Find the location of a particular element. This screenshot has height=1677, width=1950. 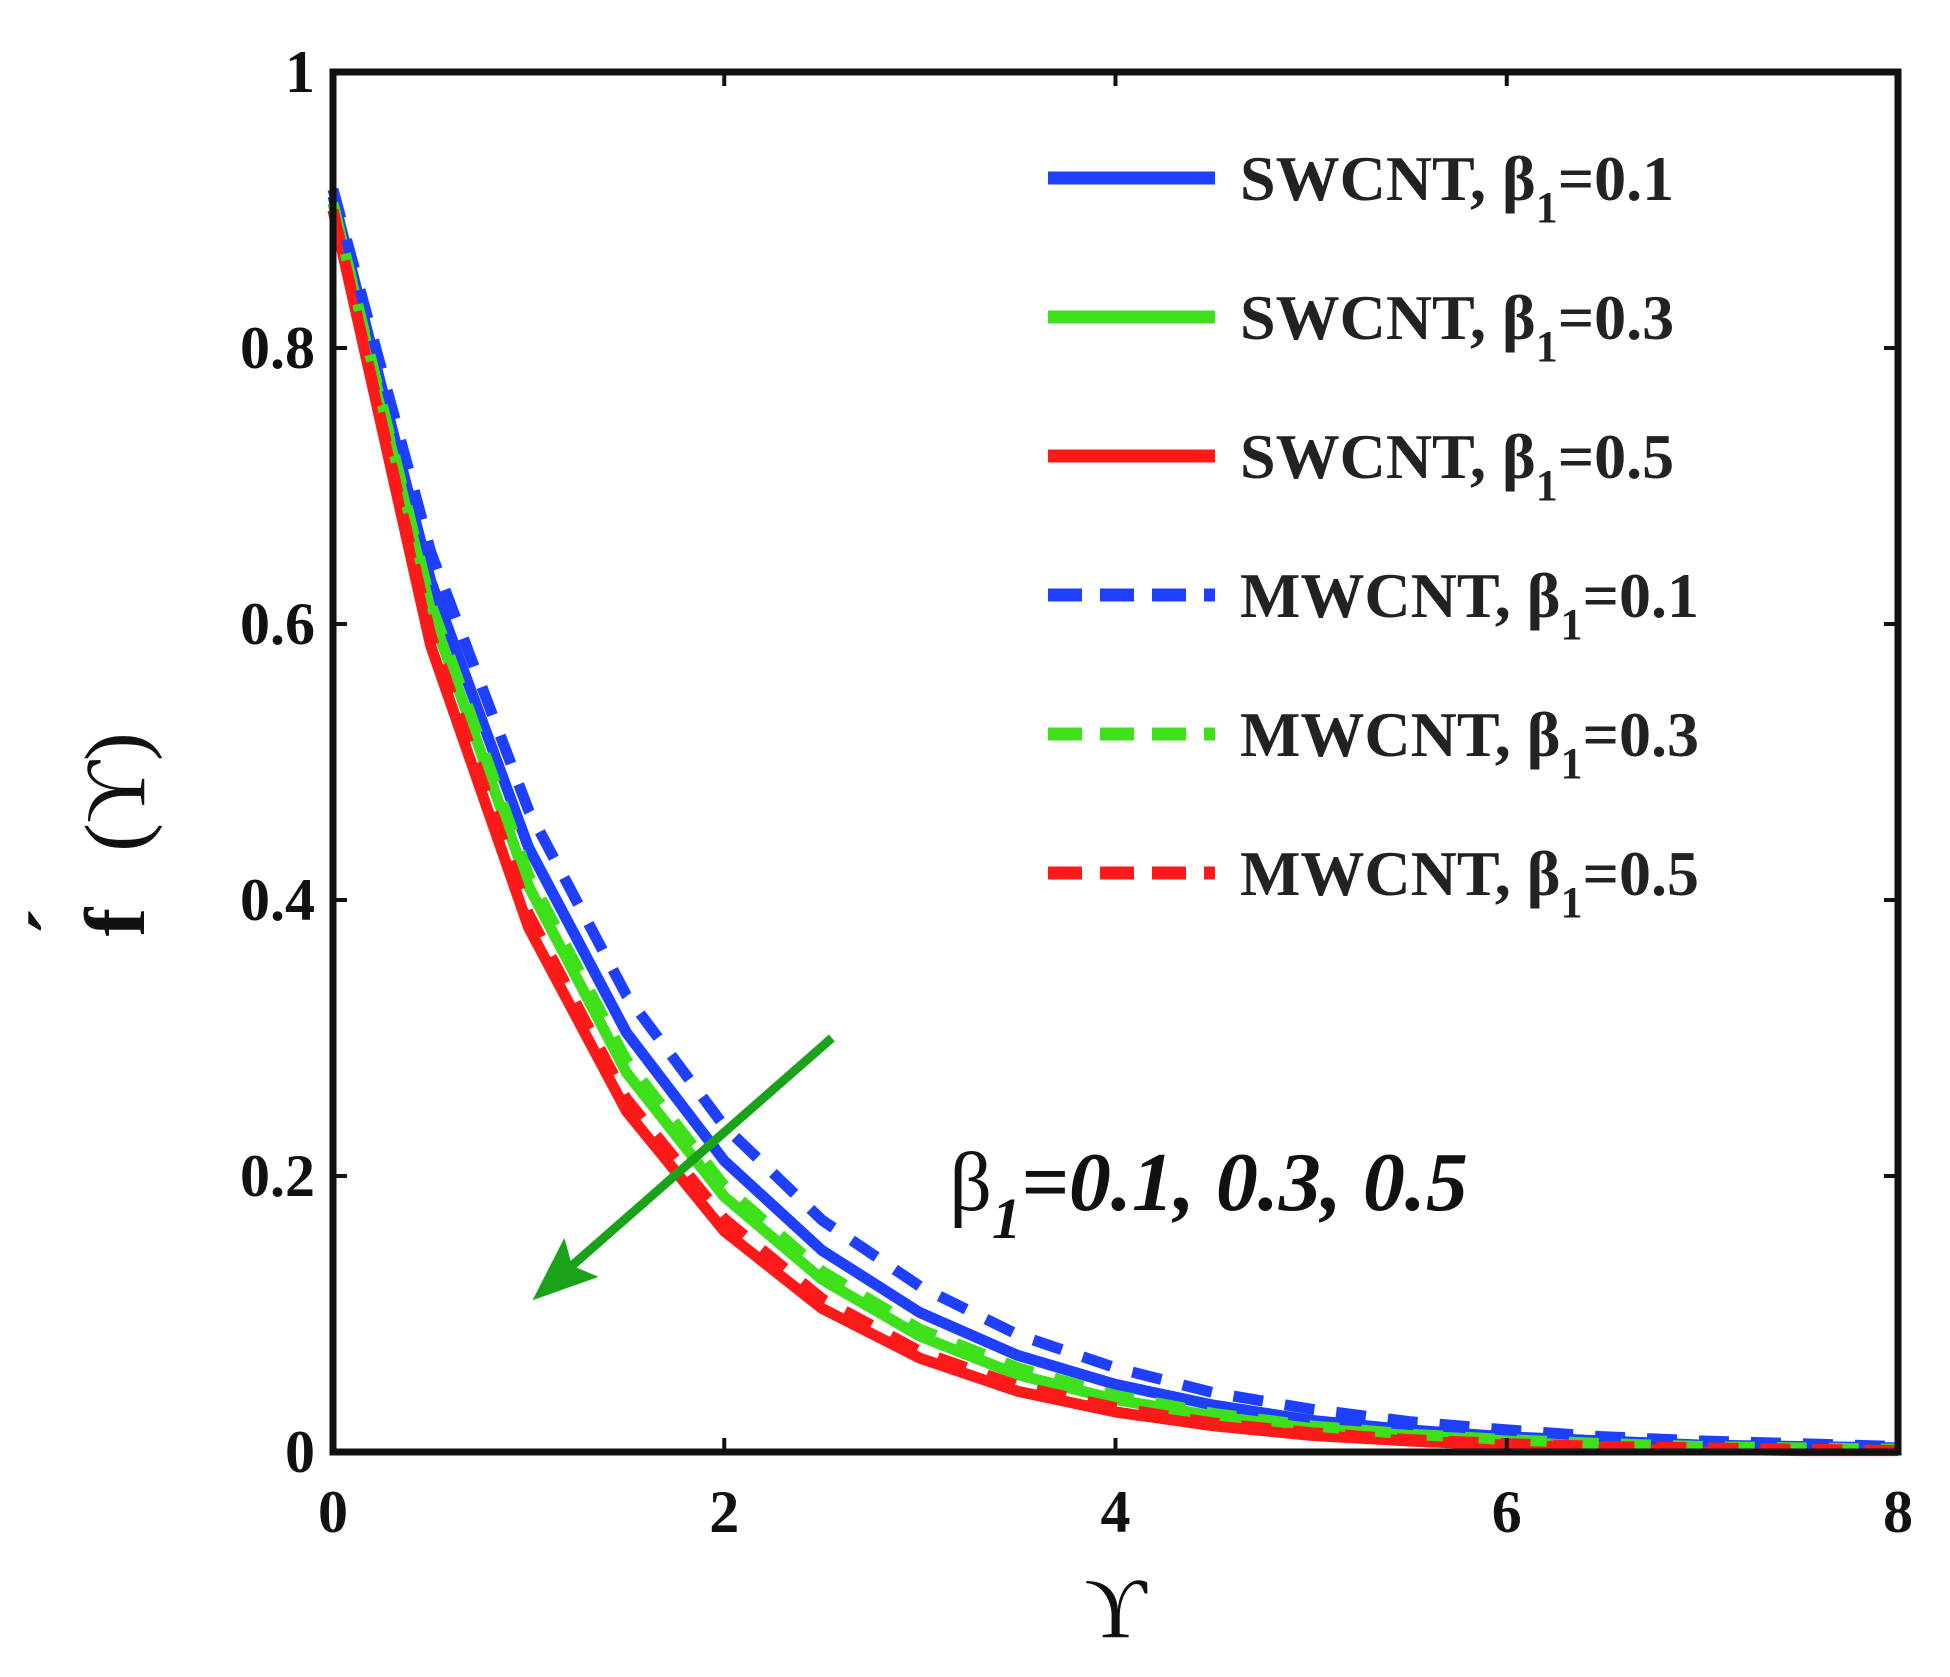

annotation-layer: β1=0.1, 0.3, 0.5 is located at coordinates (1000, 1167).